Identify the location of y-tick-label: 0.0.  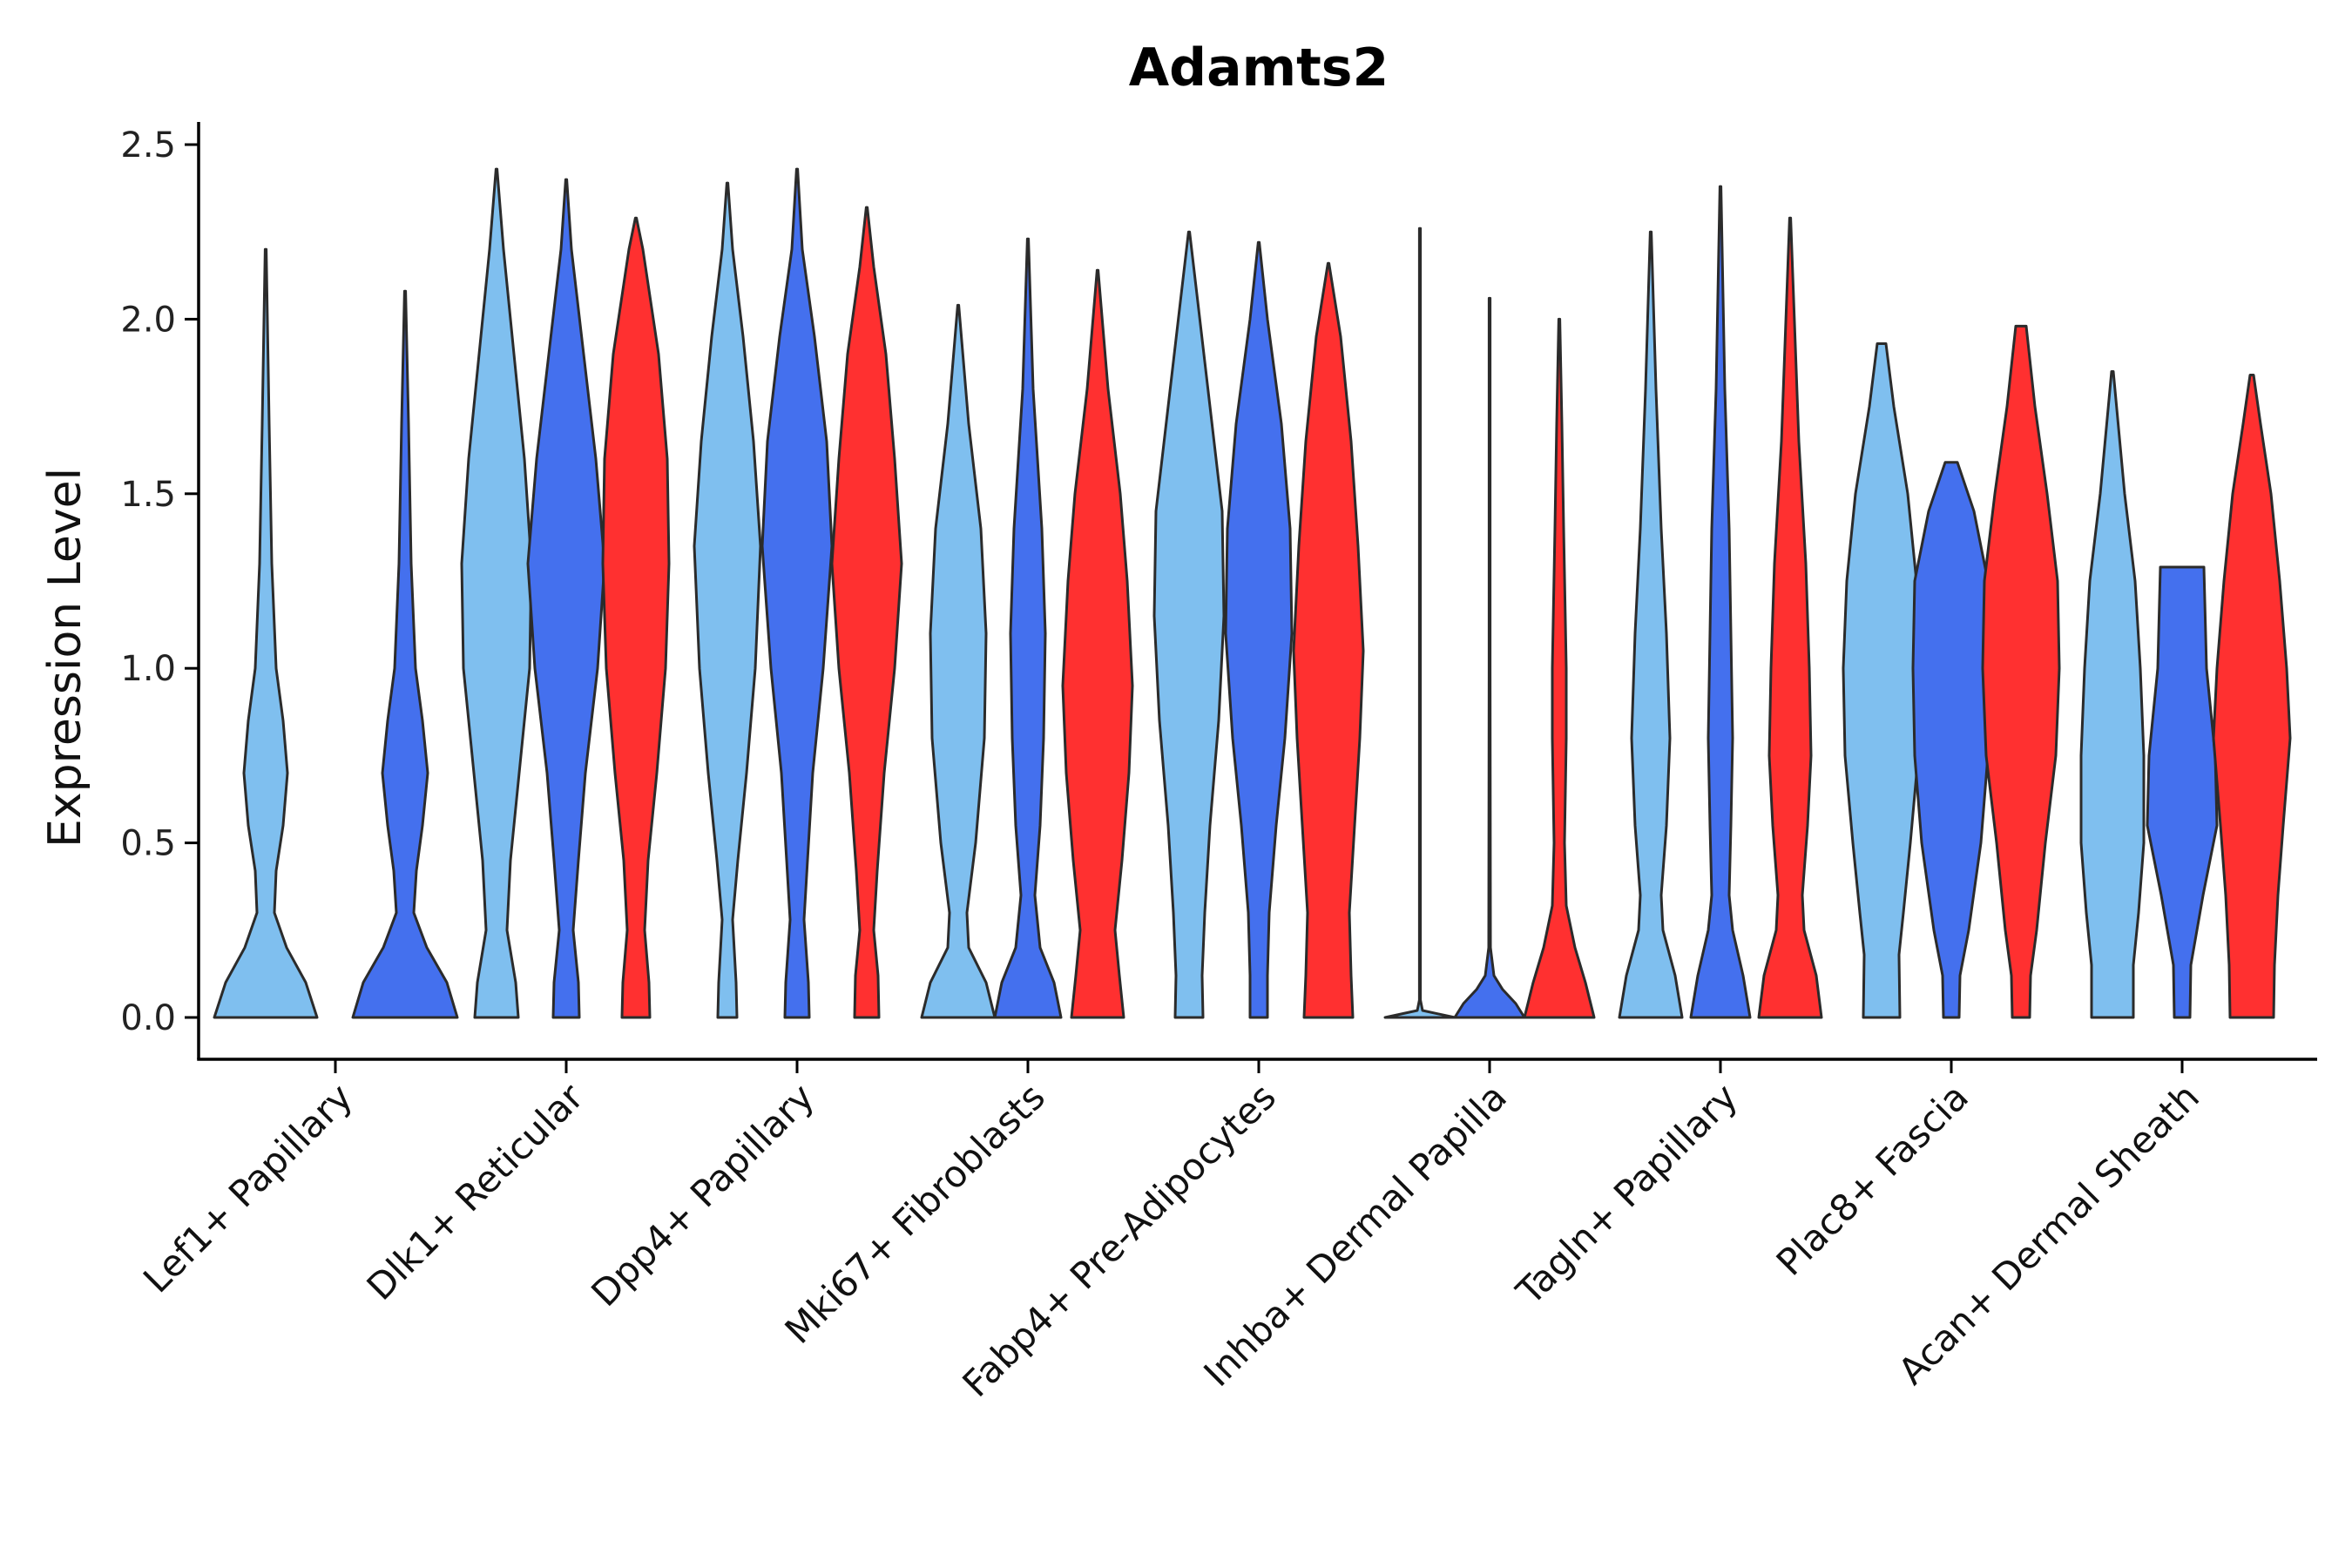
(148, 1018).